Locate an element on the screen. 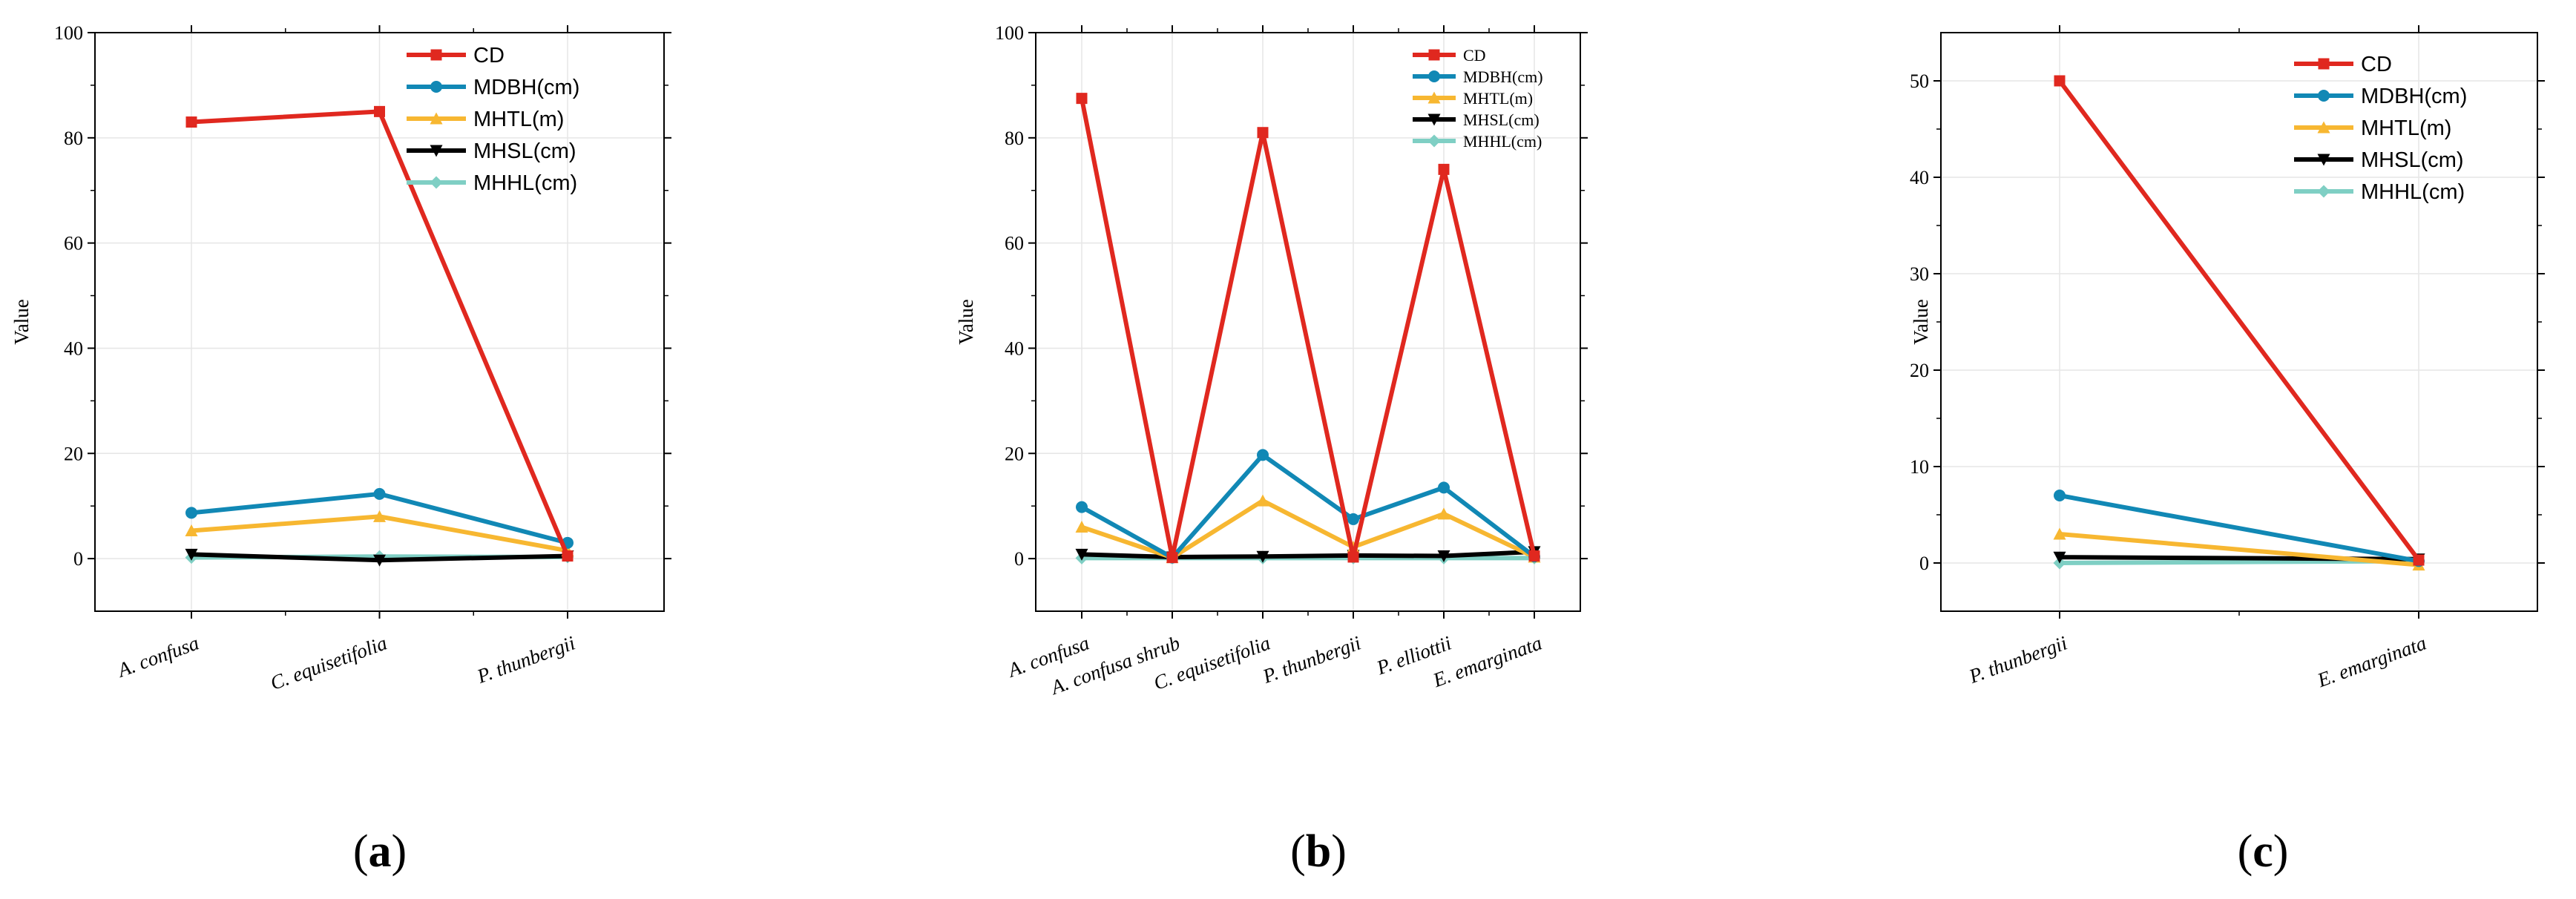  data-point-mhsl-cm-c-equisetifolia is located at coordinates (379, 560).